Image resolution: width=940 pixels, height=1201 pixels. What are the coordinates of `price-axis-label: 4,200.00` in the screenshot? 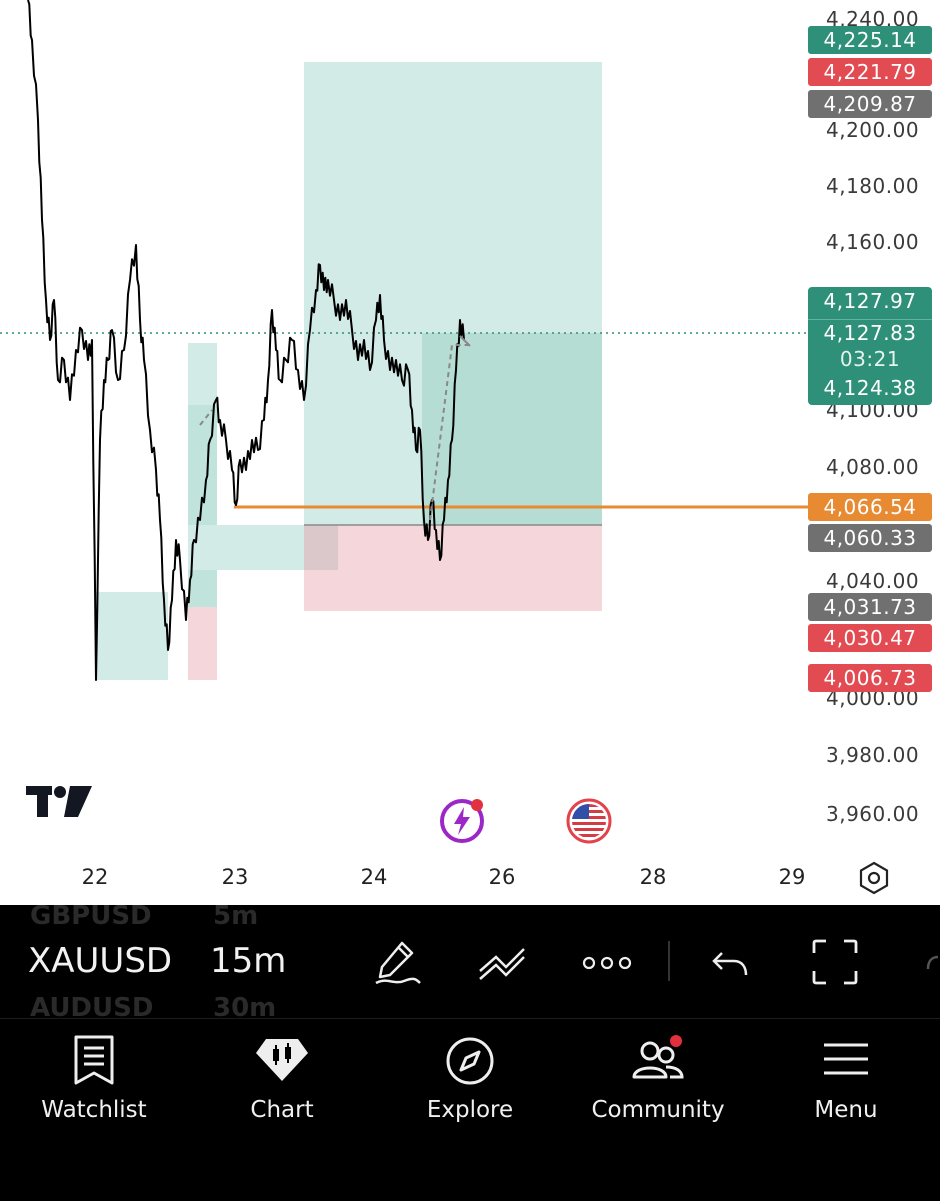 It's located at (873, 130).